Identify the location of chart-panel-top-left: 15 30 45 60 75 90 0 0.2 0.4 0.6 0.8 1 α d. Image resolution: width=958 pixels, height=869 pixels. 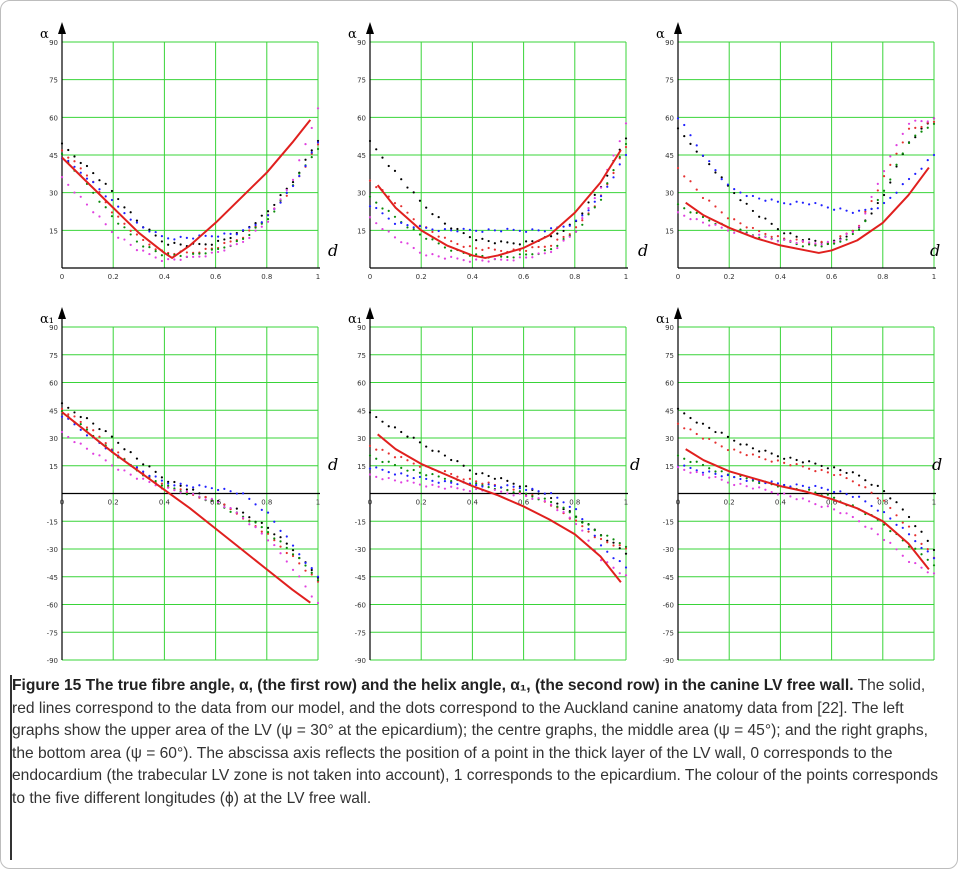
(189, 151).